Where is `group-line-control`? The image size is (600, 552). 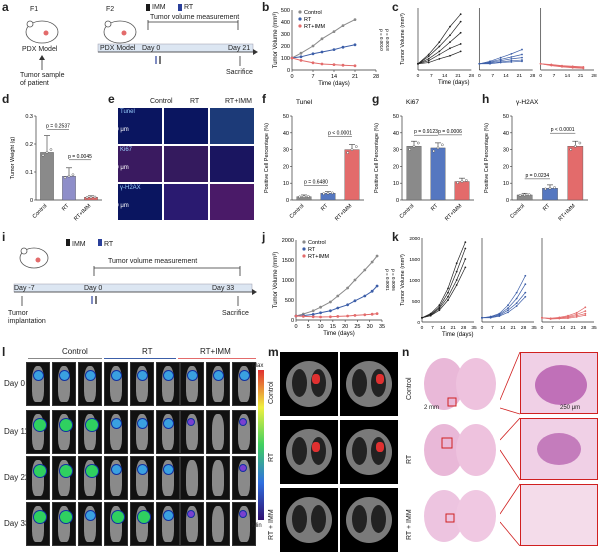 group-line-control is located at coordinates (65, 358).